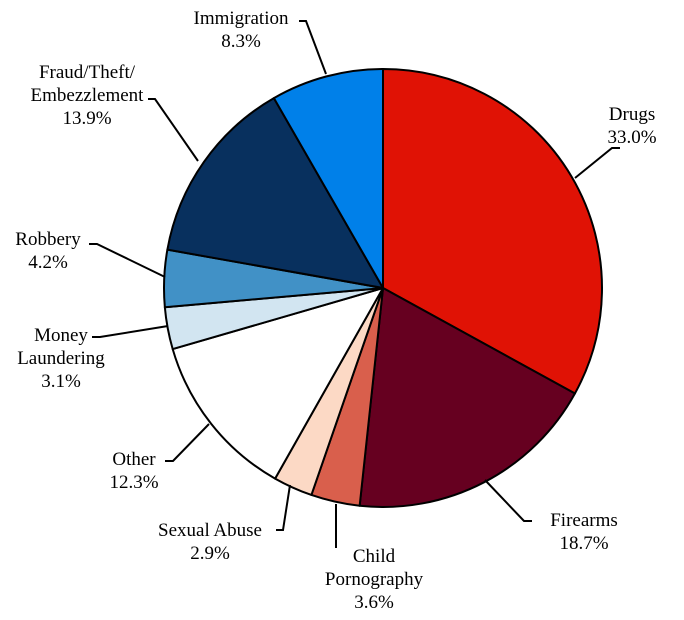 The width and height of the screenshot is (684, 620). What do you see at coordinates (133, 482) in the screenshot?
I see `slice-value-label: 12.3%` at bounding box center [133, 482].